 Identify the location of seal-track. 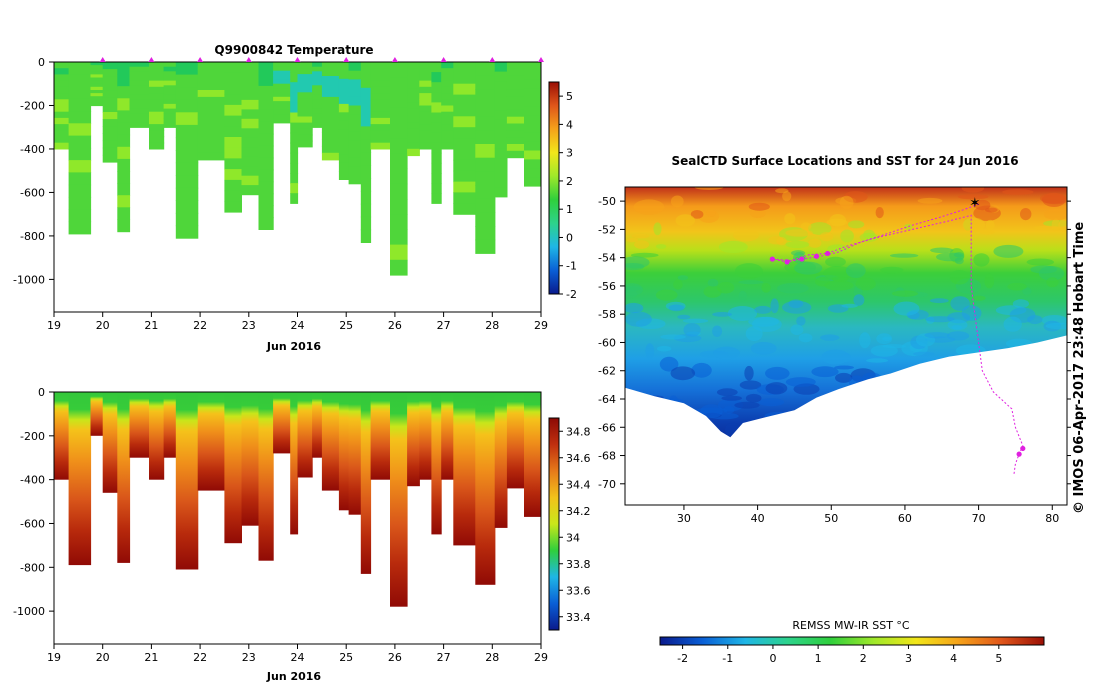
(898, 338).